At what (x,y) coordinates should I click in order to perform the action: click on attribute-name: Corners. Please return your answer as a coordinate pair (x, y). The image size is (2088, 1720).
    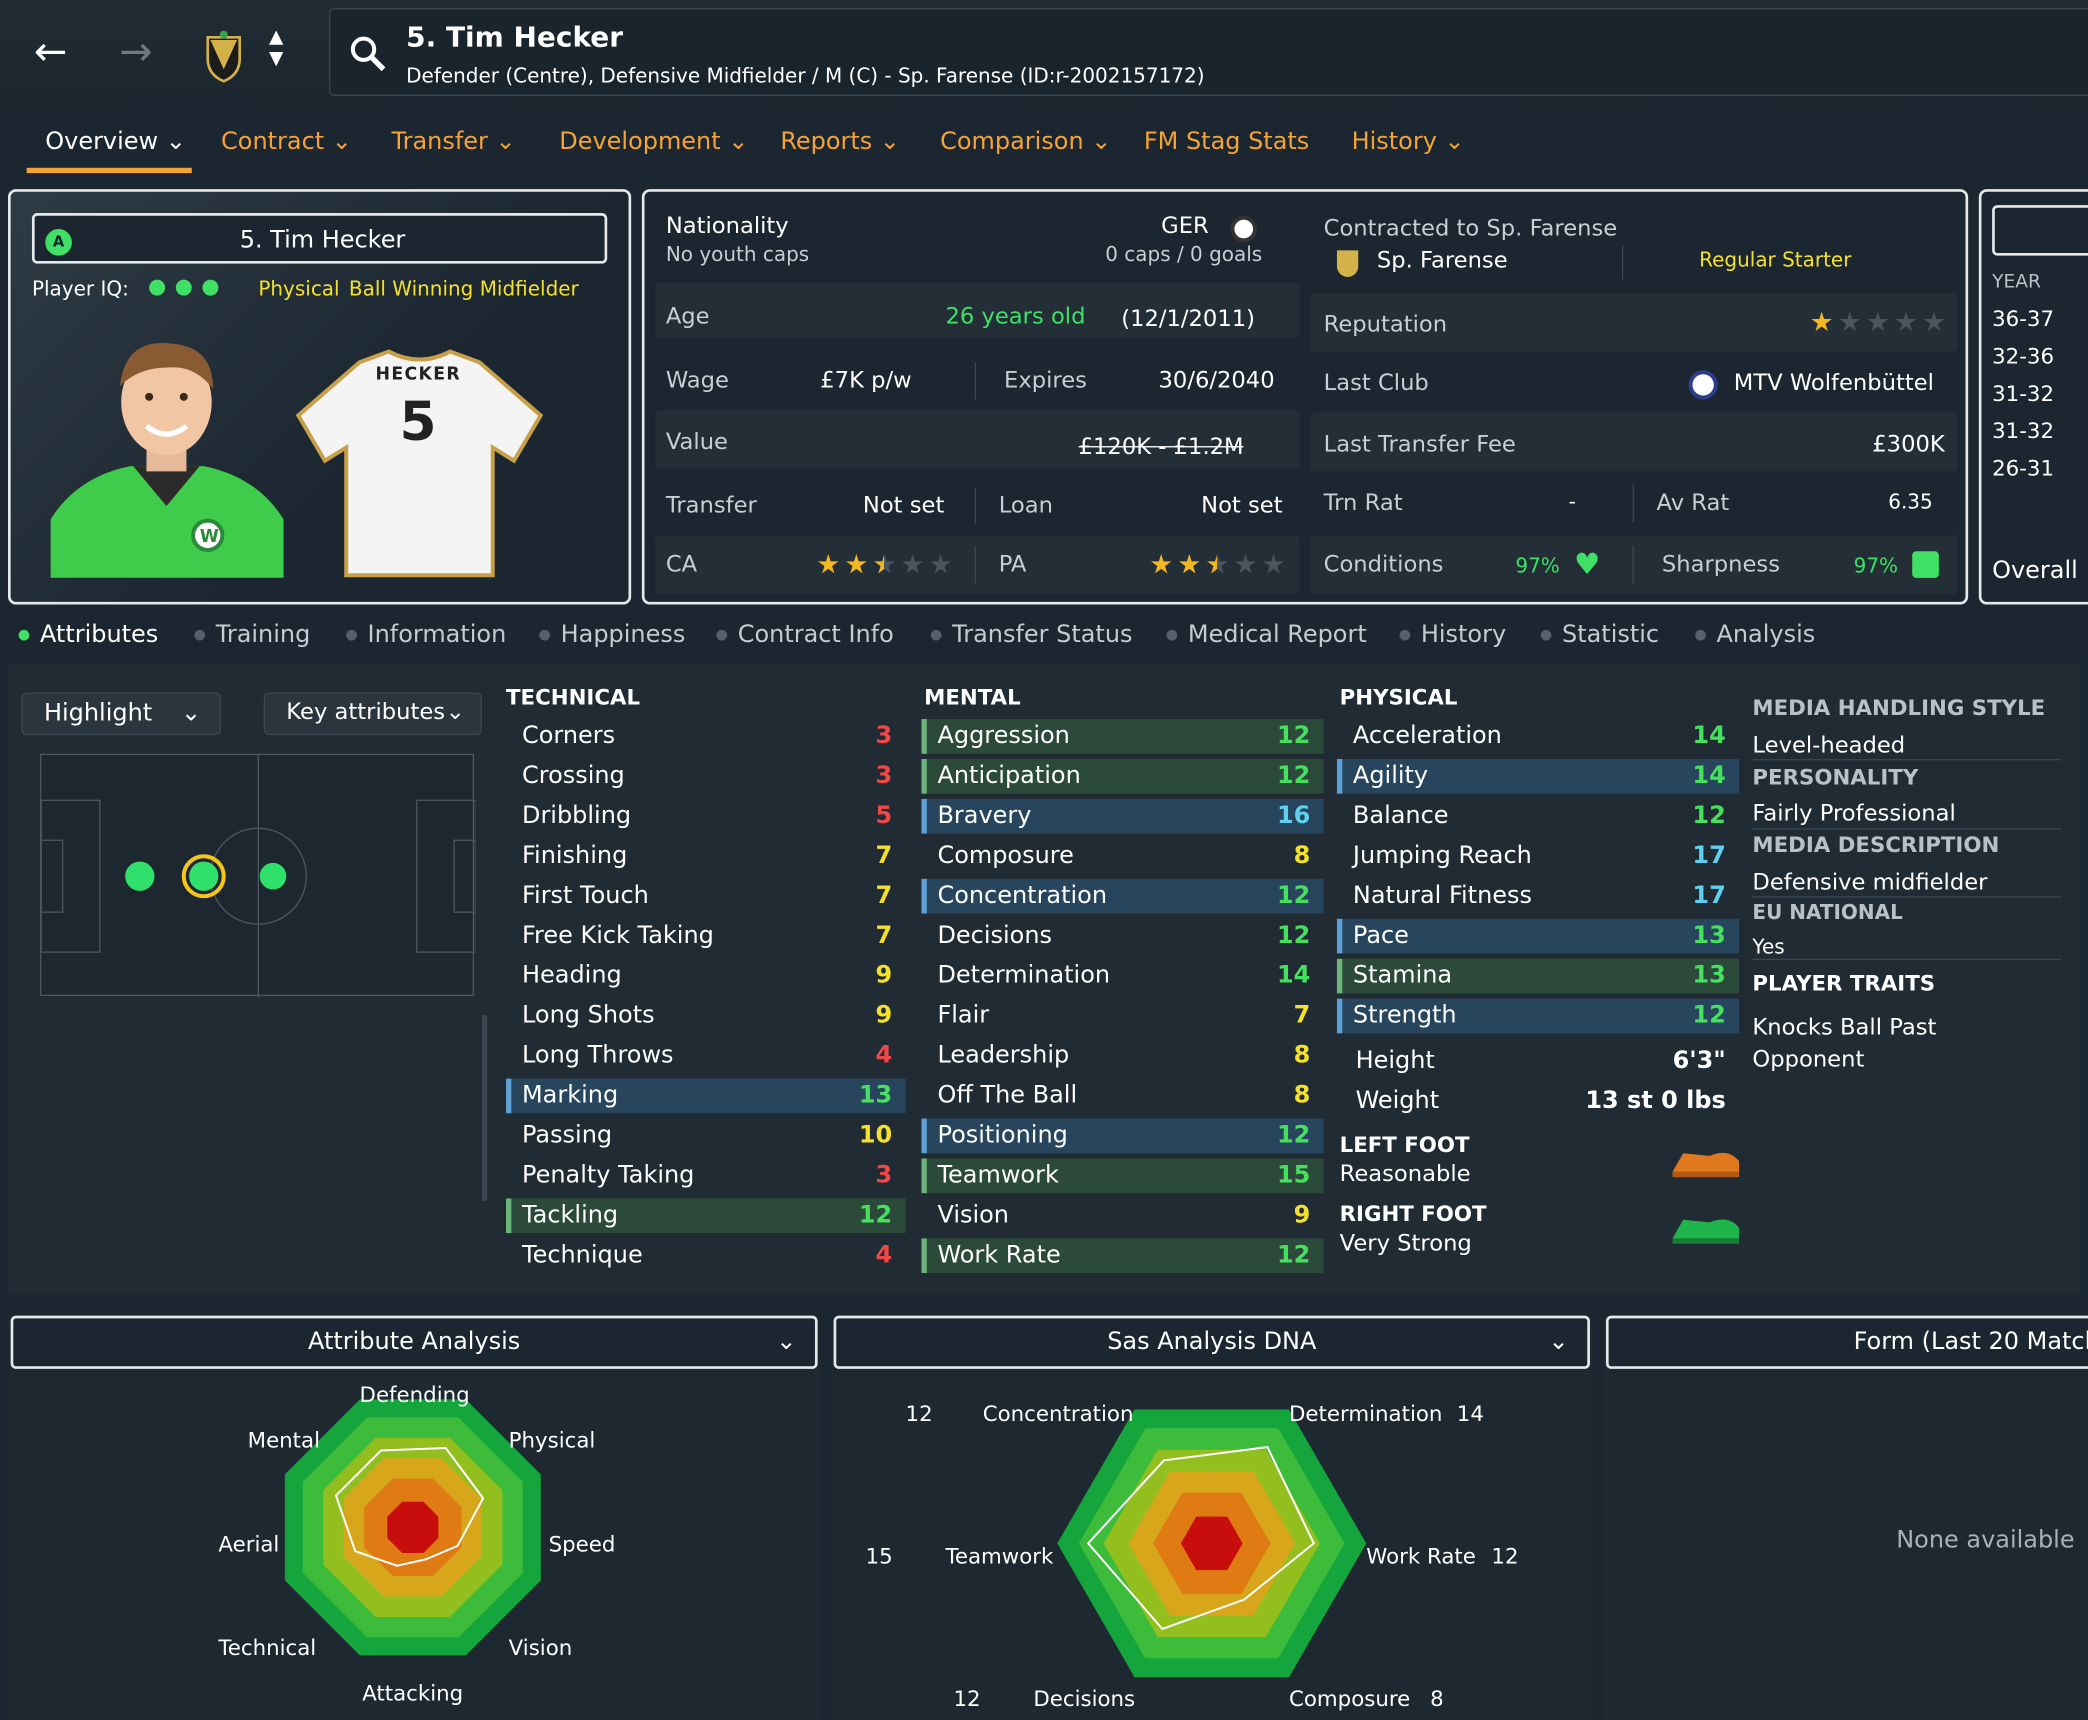
    Looking at the image, I should click on (568, 735).